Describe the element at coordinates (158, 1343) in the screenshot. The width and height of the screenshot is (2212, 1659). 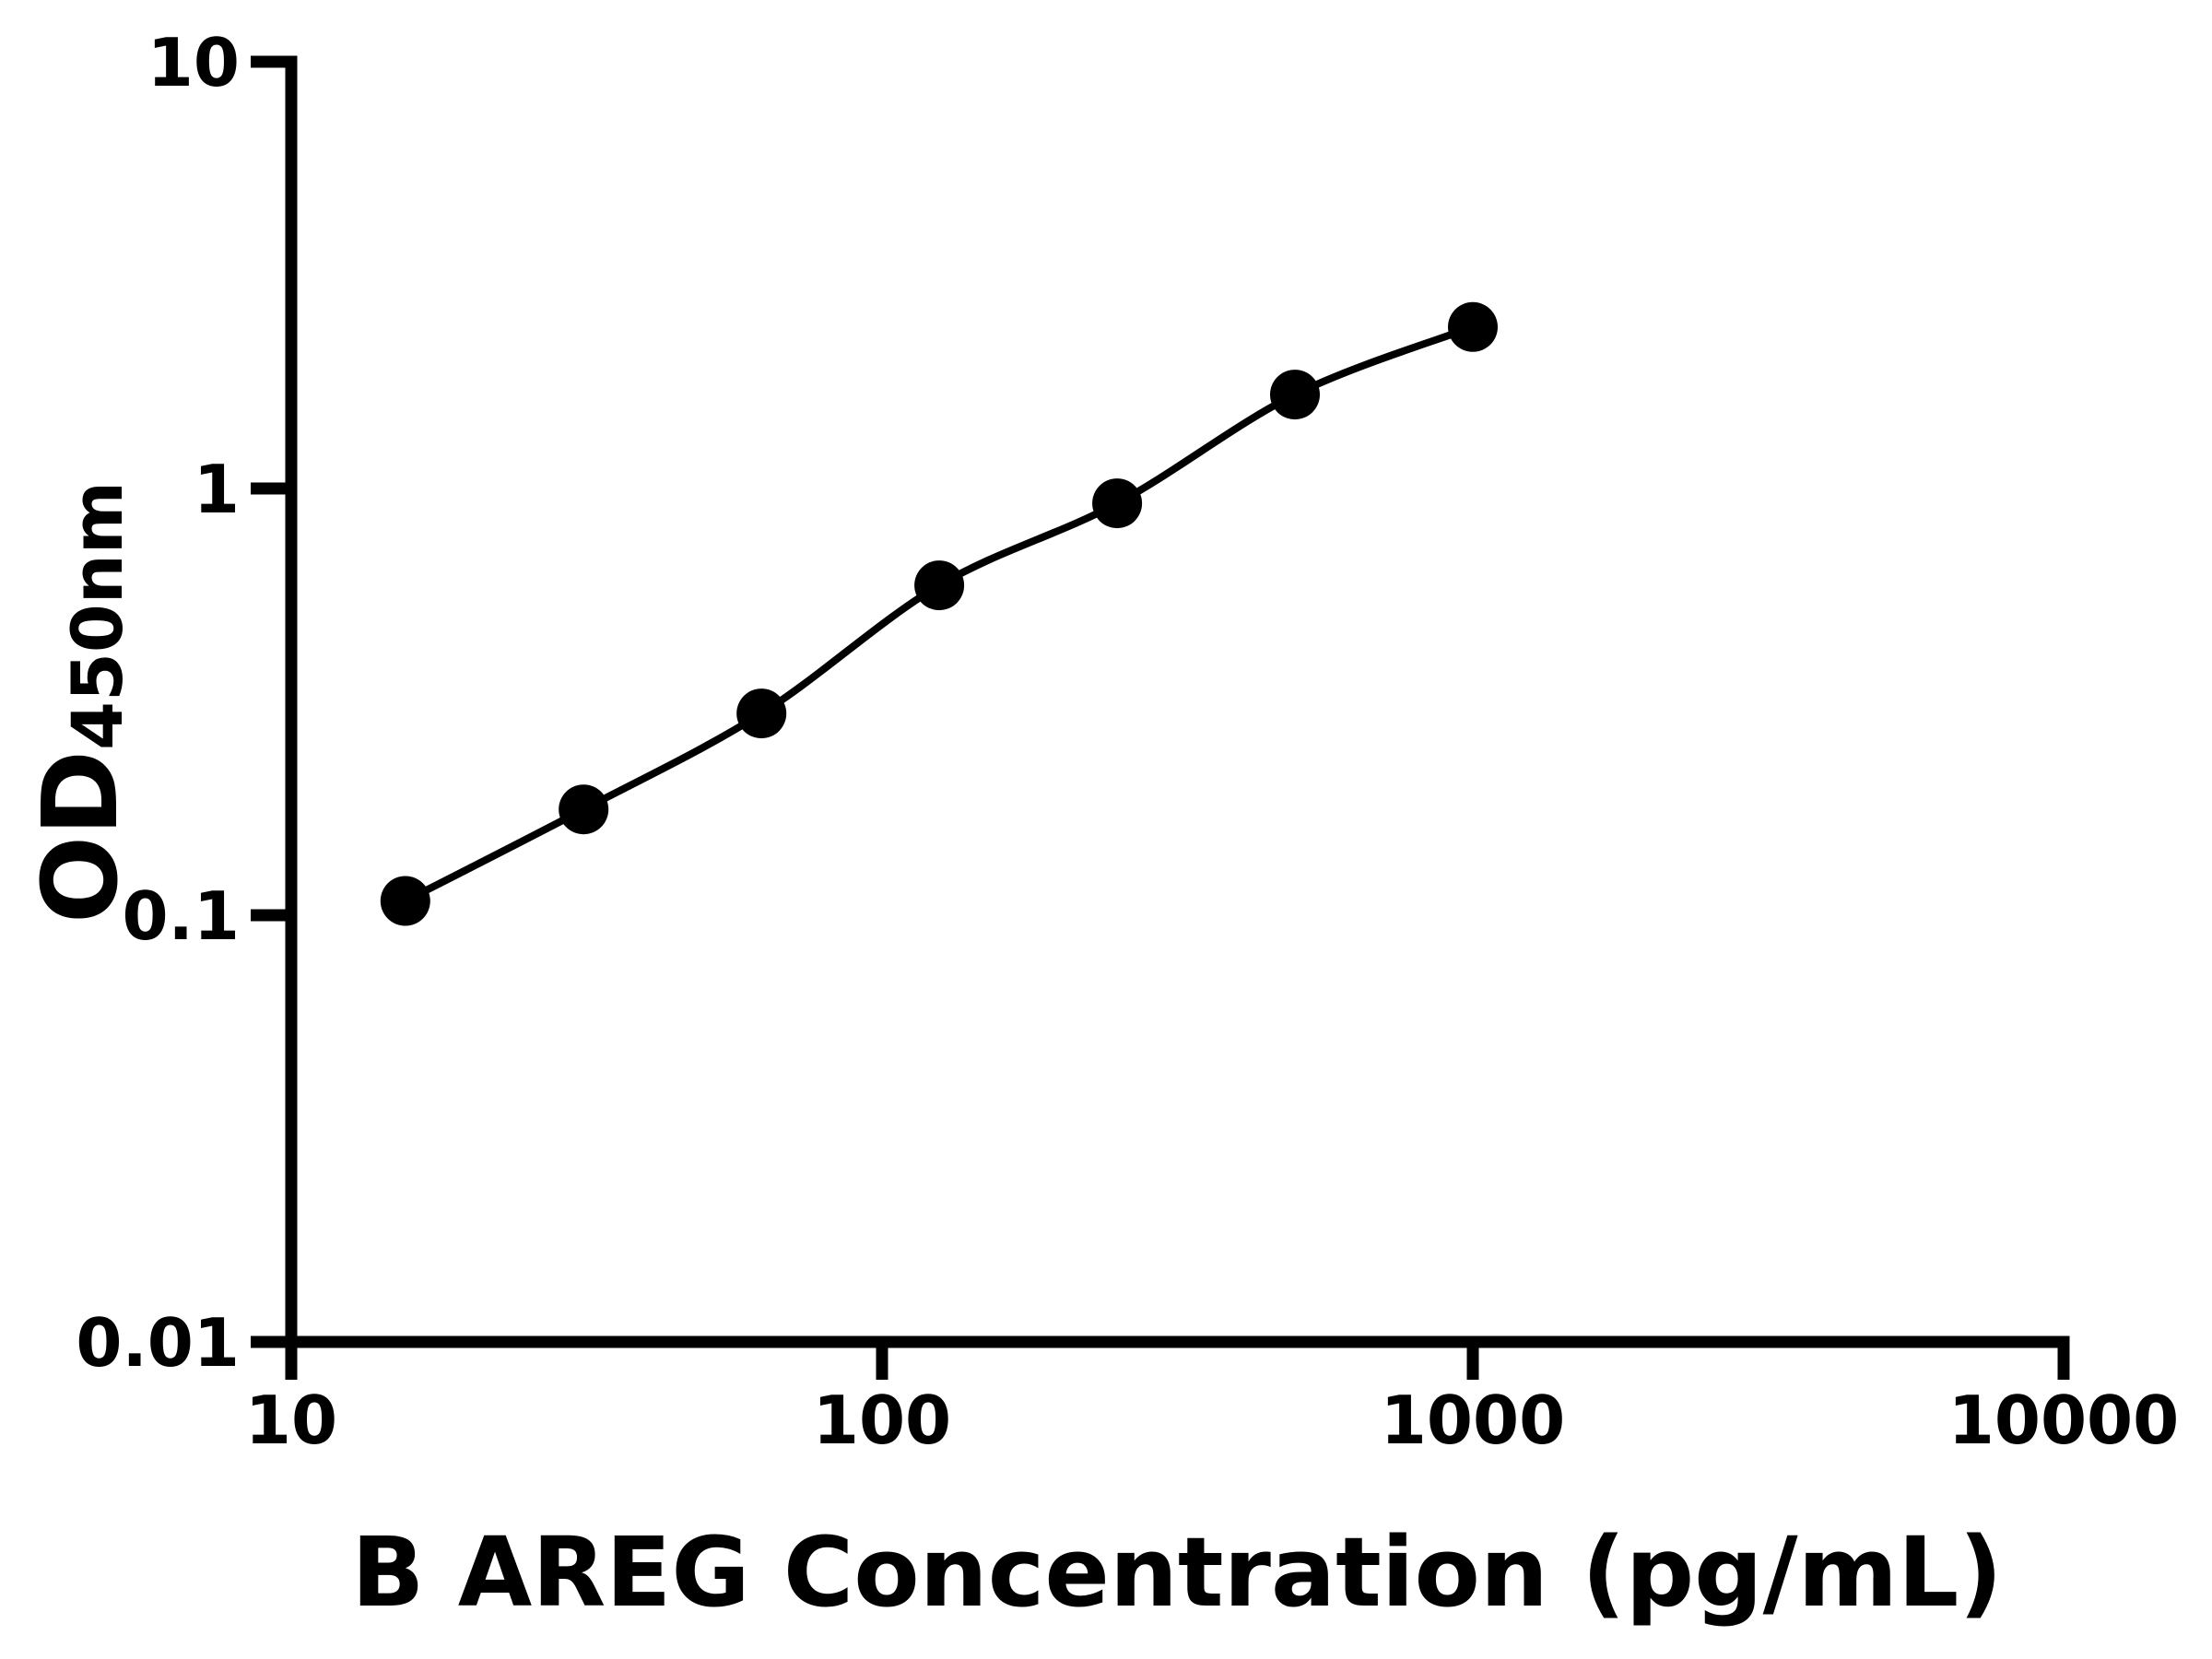
I see `y-tick-label-0.01: 0.01` at that location.